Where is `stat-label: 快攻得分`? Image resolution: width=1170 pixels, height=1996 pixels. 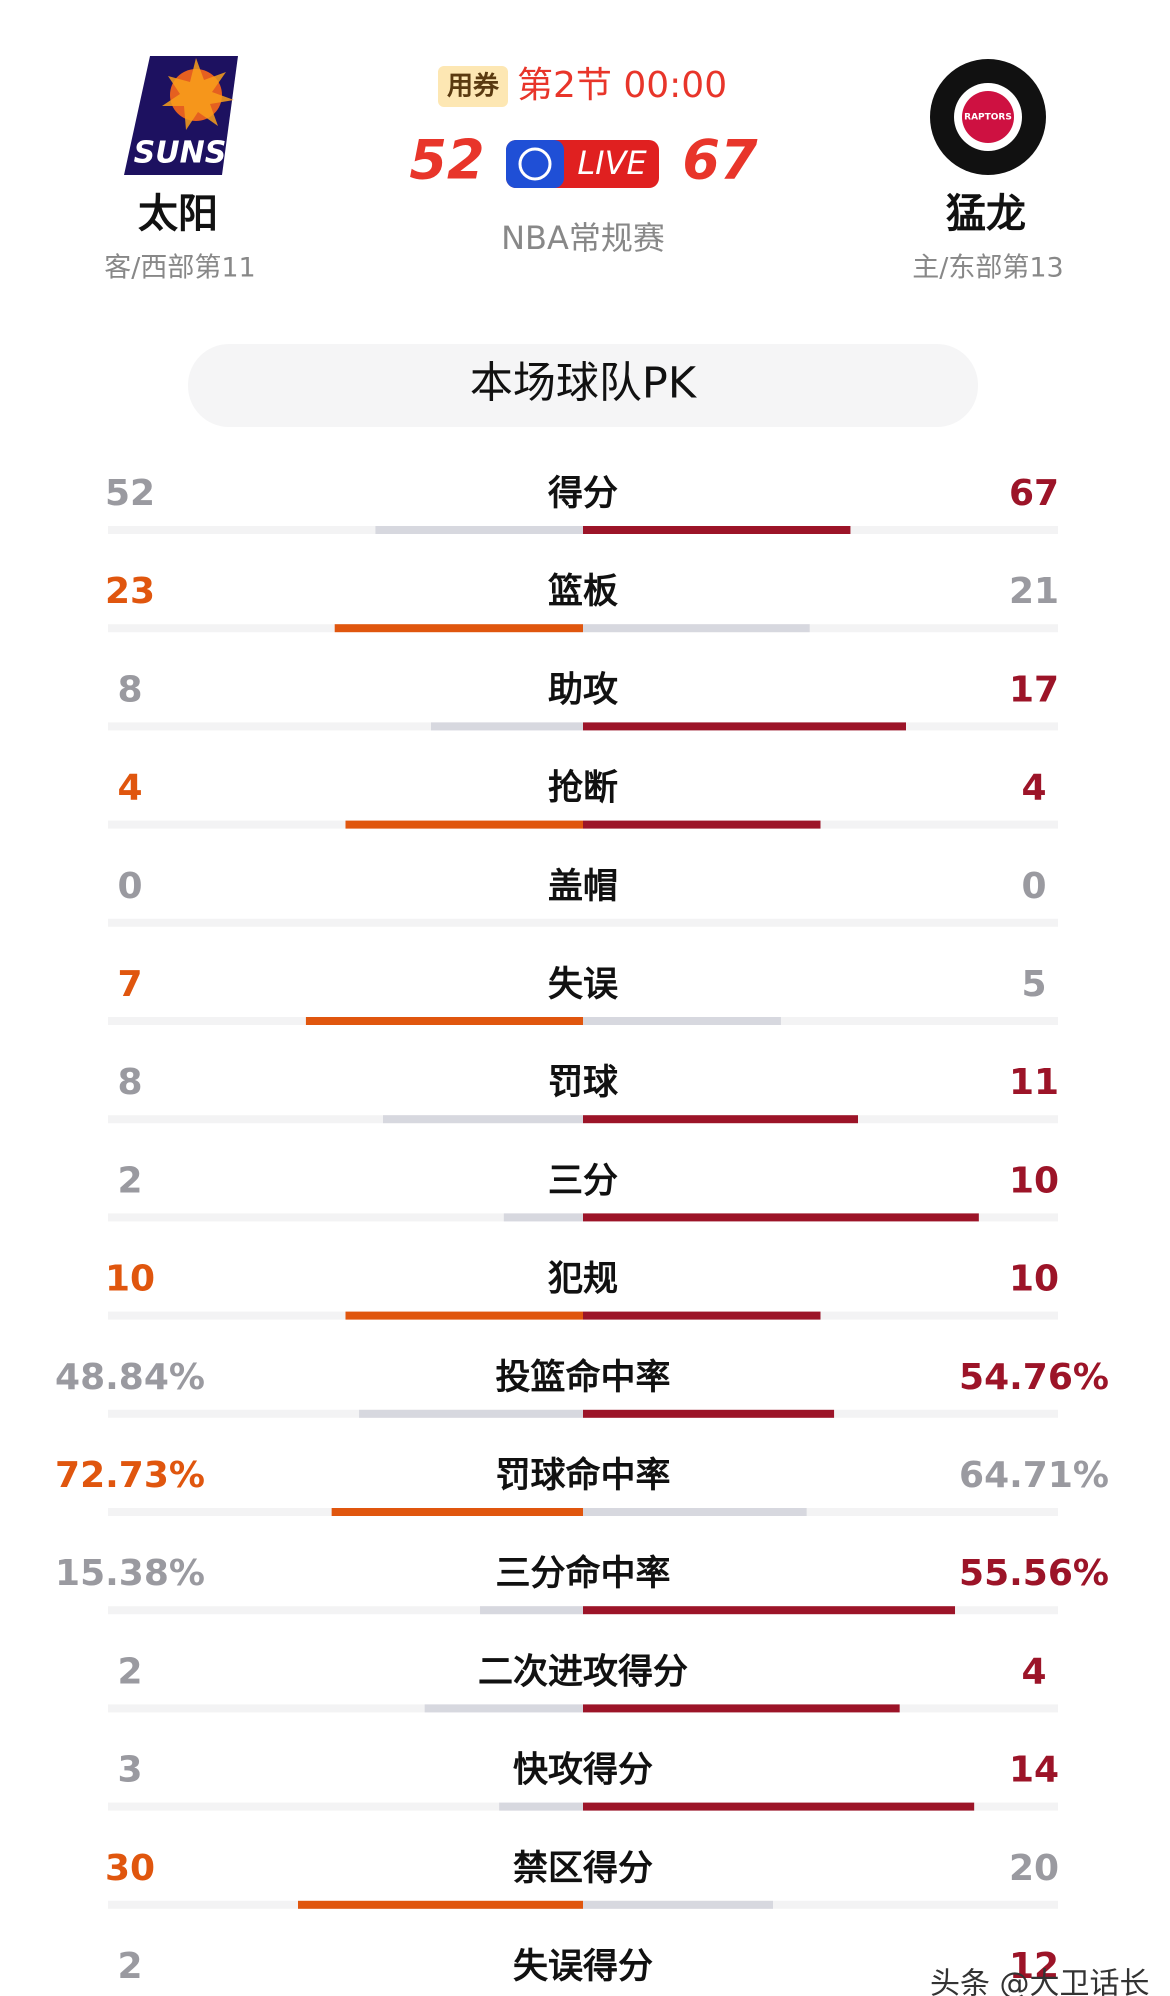
stat-label: 快攻得分 is located at coordinates (583, 1771).